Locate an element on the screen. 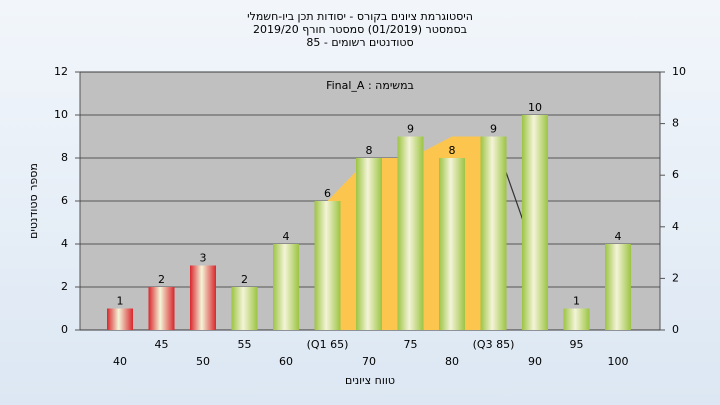 The width and height of the screenshot is (720, 405). x-axis-label: טווח ציונים is located at coordinates (370, 380).